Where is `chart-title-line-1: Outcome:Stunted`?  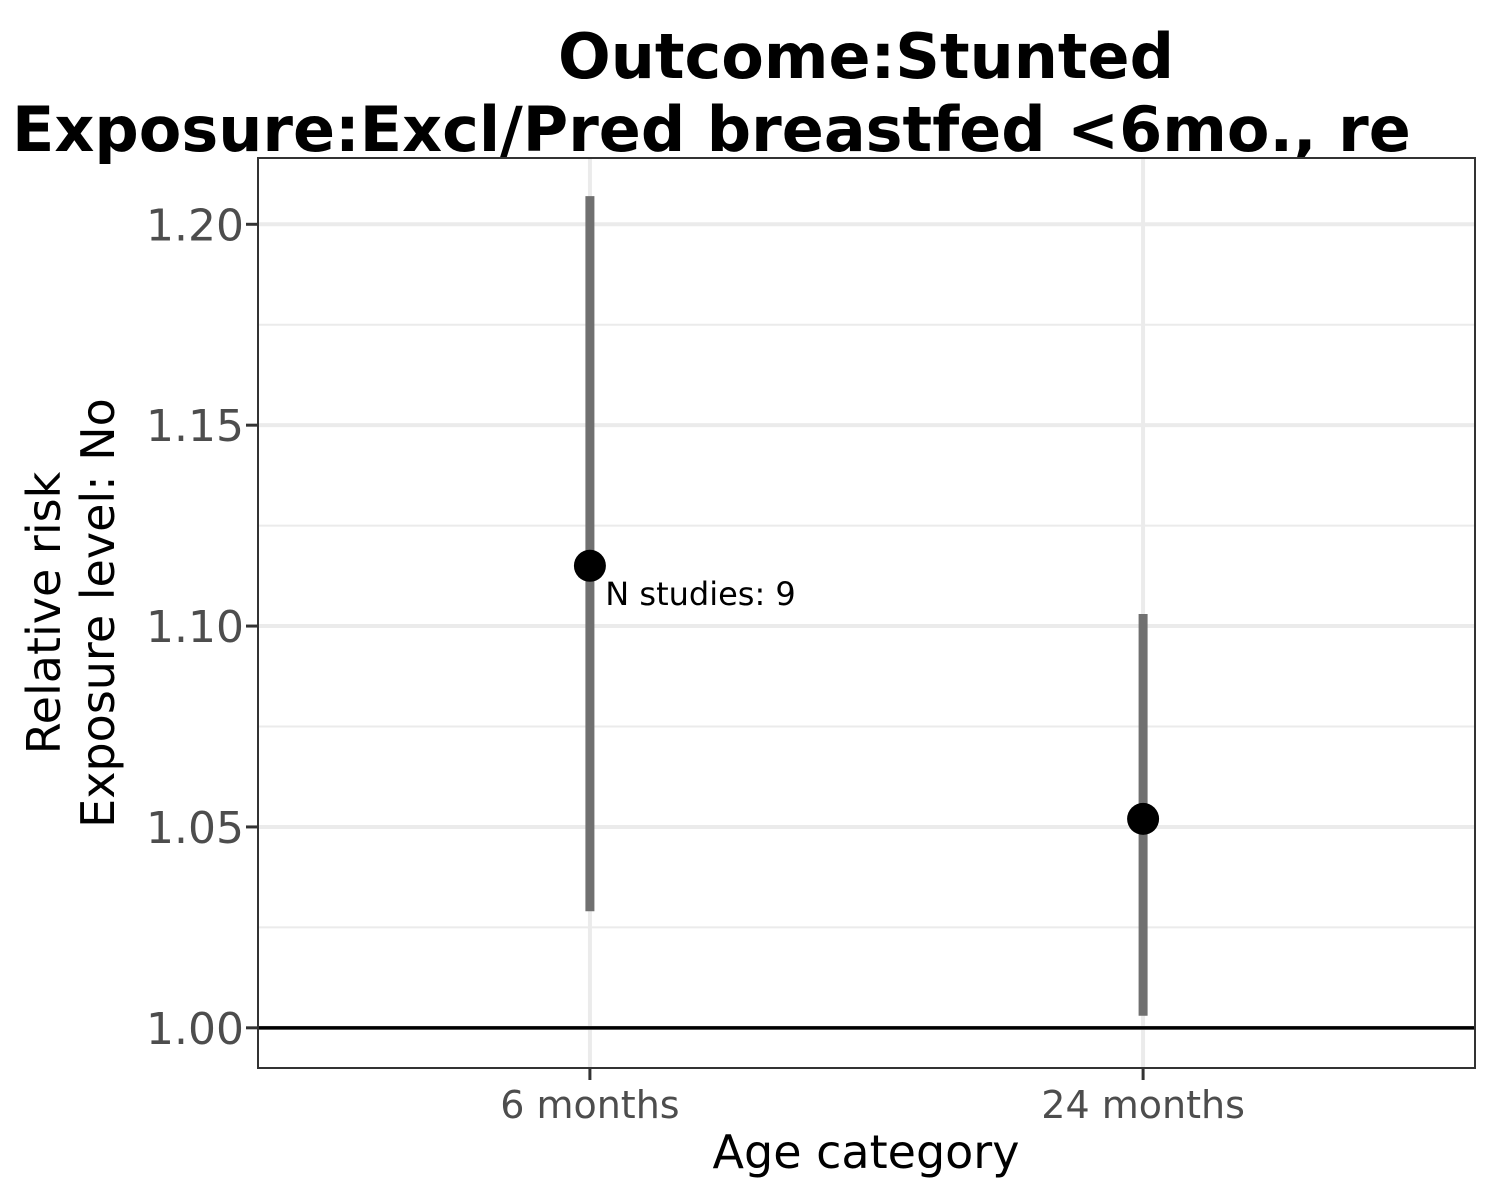 chart-title-line-1: Outcome:Stunted is located at coordinates (866, 56).